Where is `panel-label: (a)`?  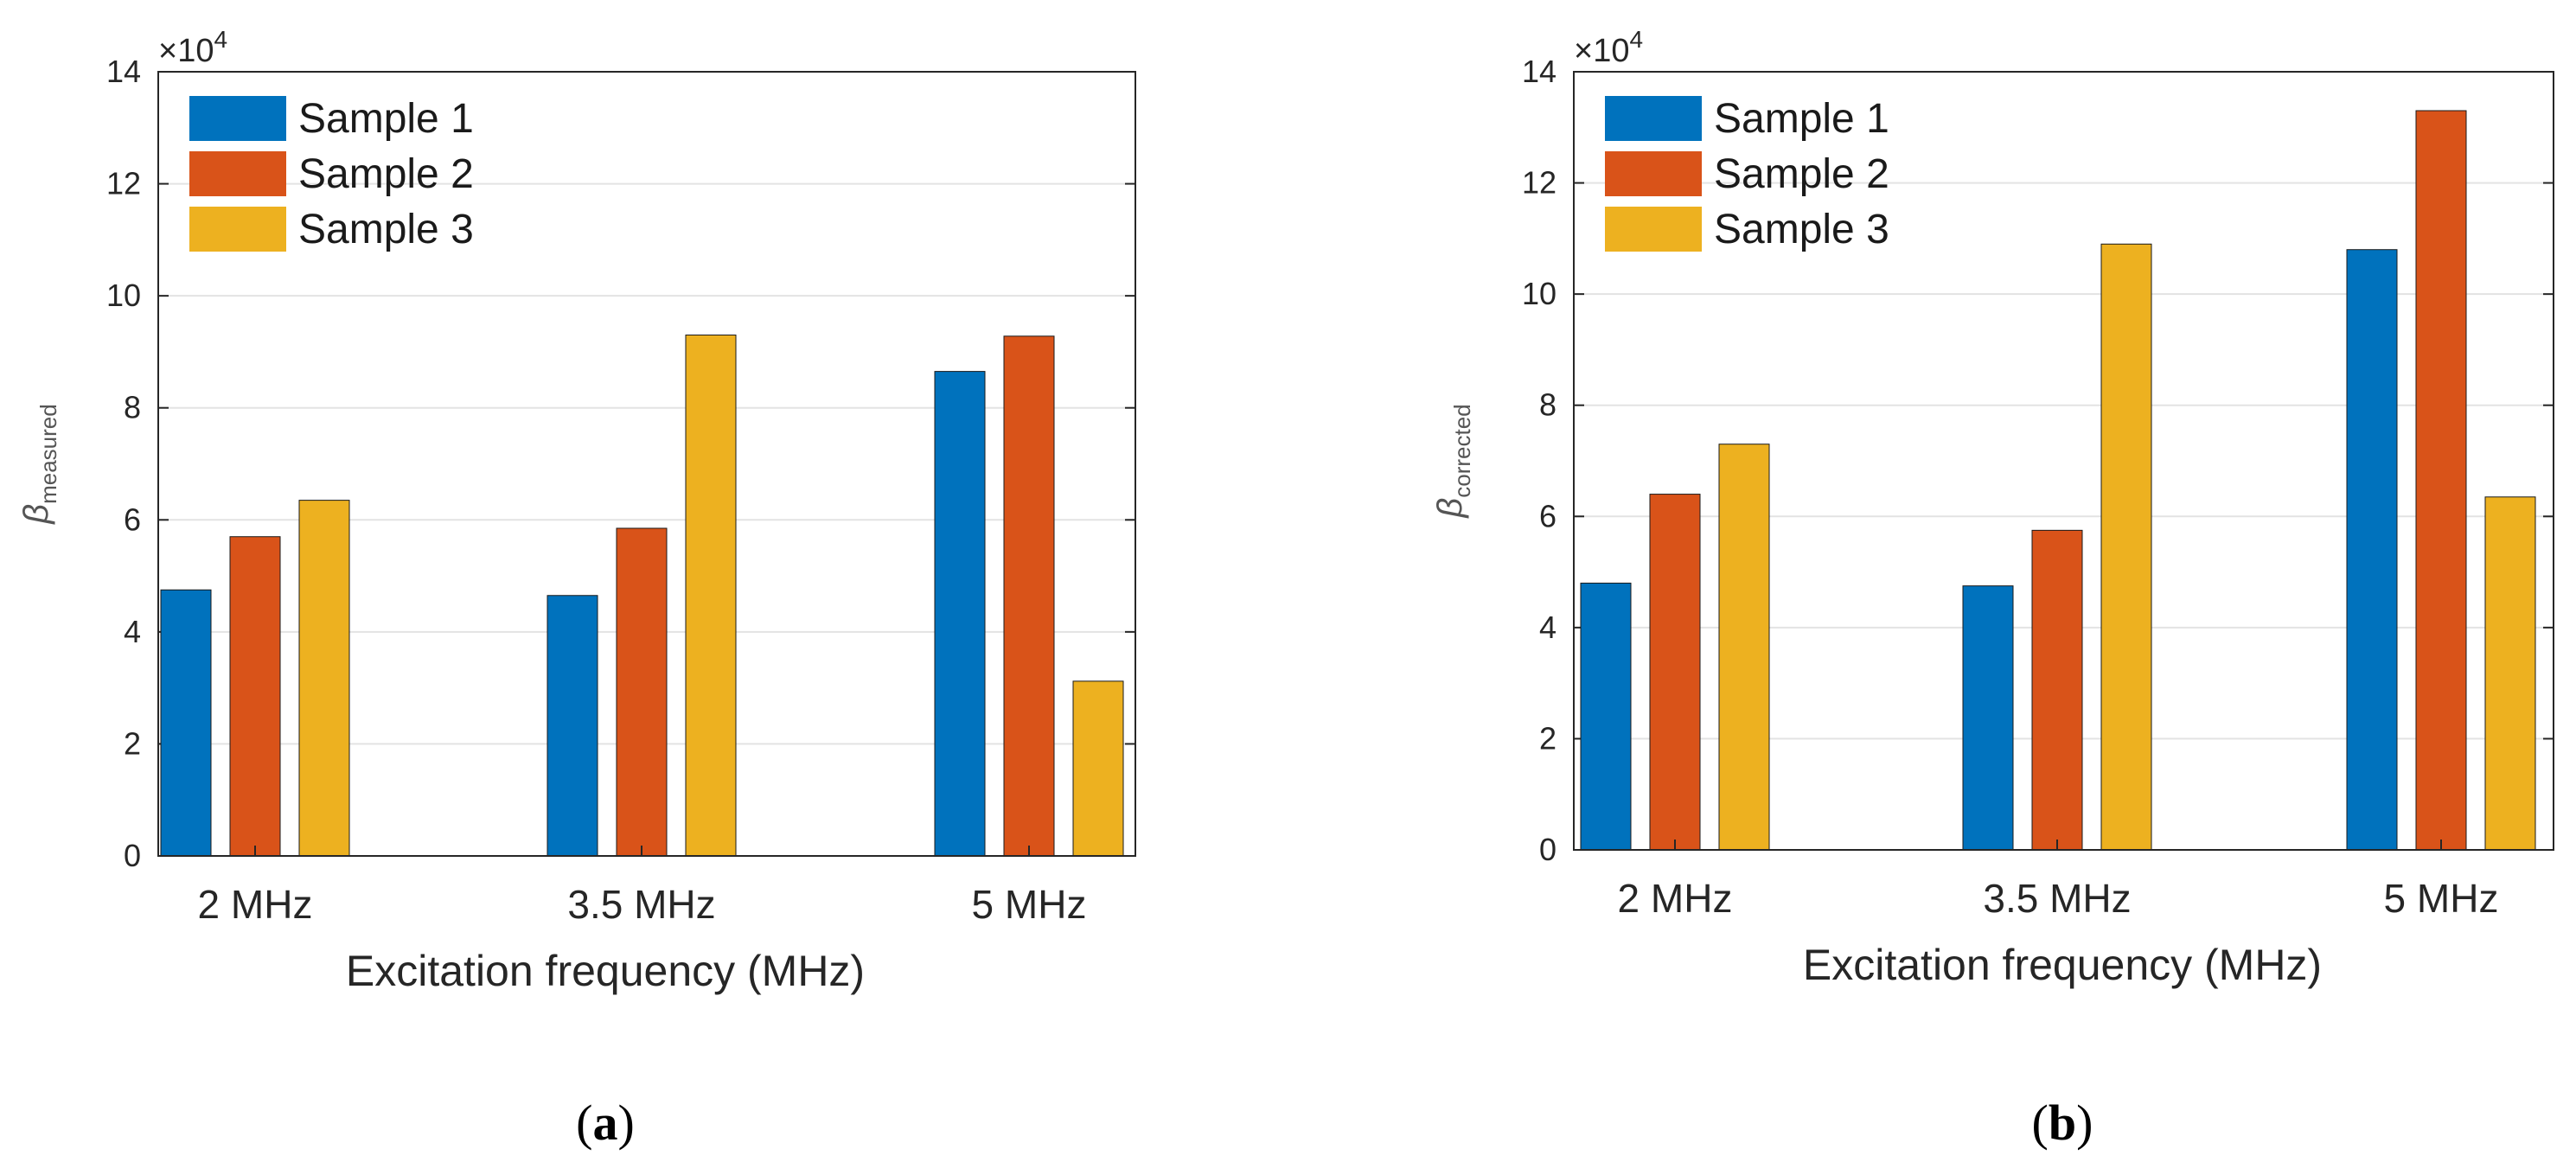 panel-label: (a) is located at coordinates (606, 1123).